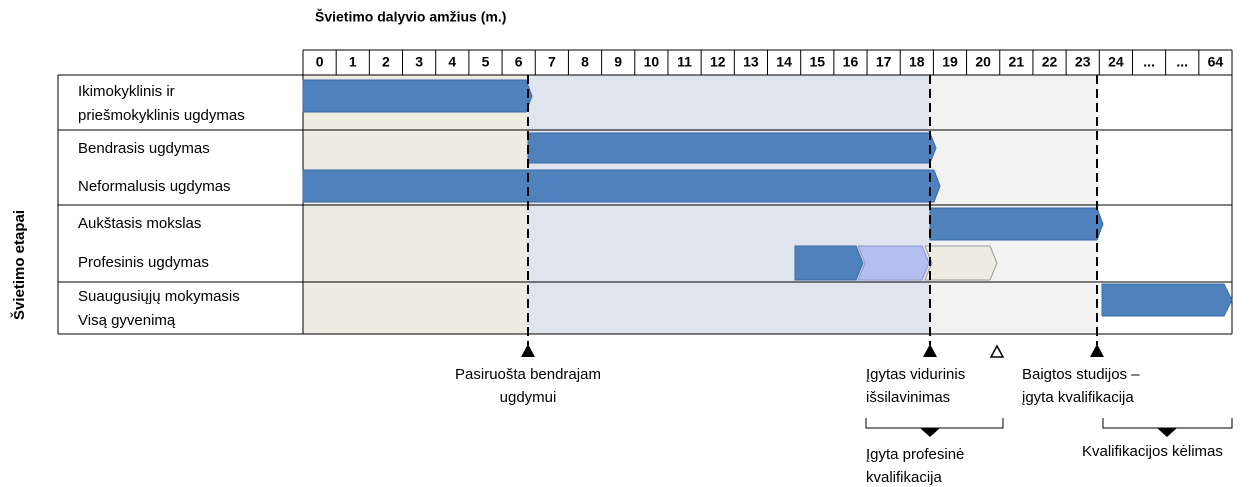 Image resolution: width=1258 pixels, height=487 pixels. Describe the element at coordinates (320, 62) in the screenshot. I see `age-label: 0` at that location.